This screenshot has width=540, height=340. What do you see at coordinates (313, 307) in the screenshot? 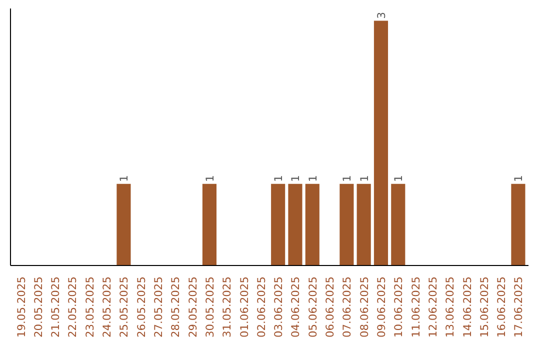
I see `x-tick-label: 05.06.2025` at bounding box center [313, 307].